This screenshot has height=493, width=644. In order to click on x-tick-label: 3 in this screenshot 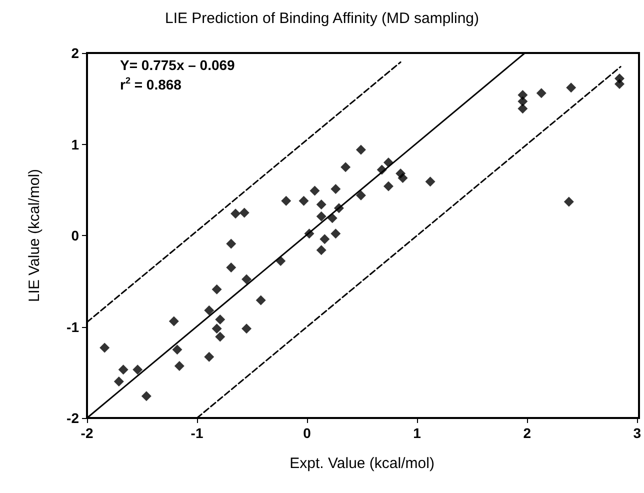, I will do `click(637, 433)`.